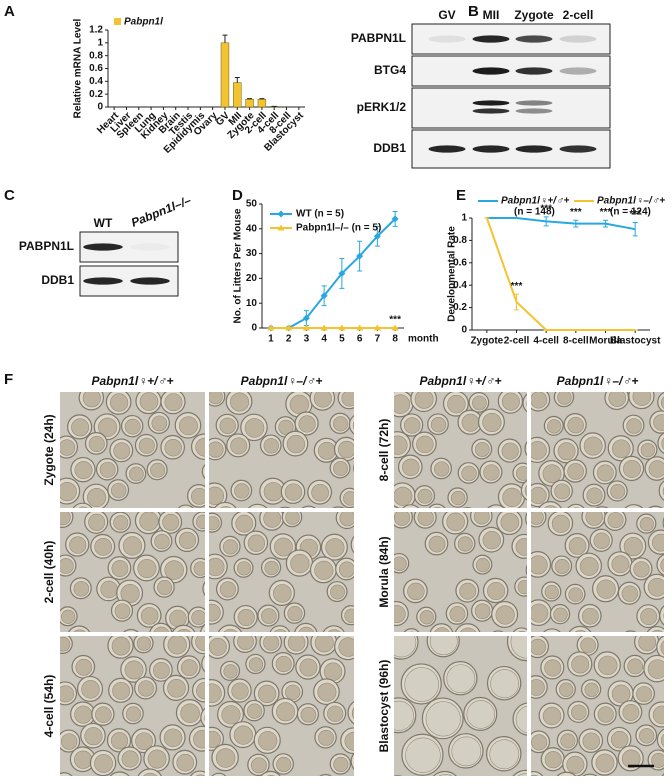  Describe the element at coordinates (546, 341) in the screenshot. I see `x-tick-label: 4-cell` at that location.